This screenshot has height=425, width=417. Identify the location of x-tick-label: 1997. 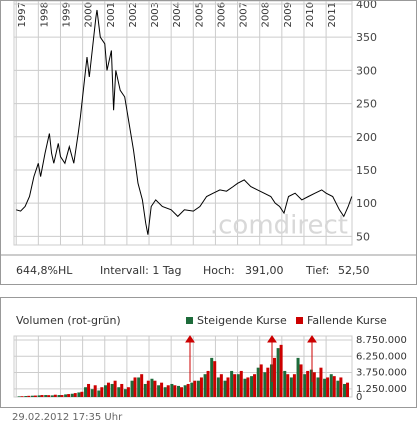
(22, 14).